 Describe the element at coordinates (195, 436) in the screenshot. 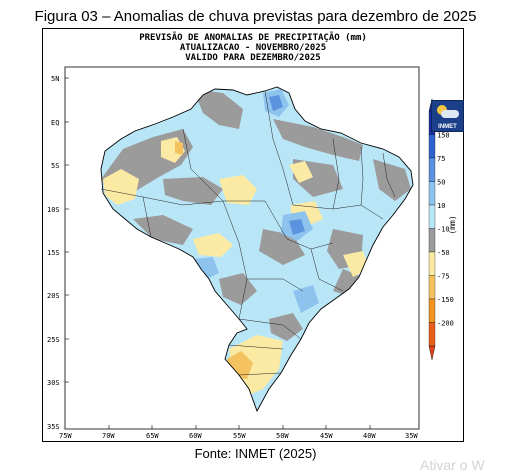

I see `lon-label-60w: 60W` at that location.